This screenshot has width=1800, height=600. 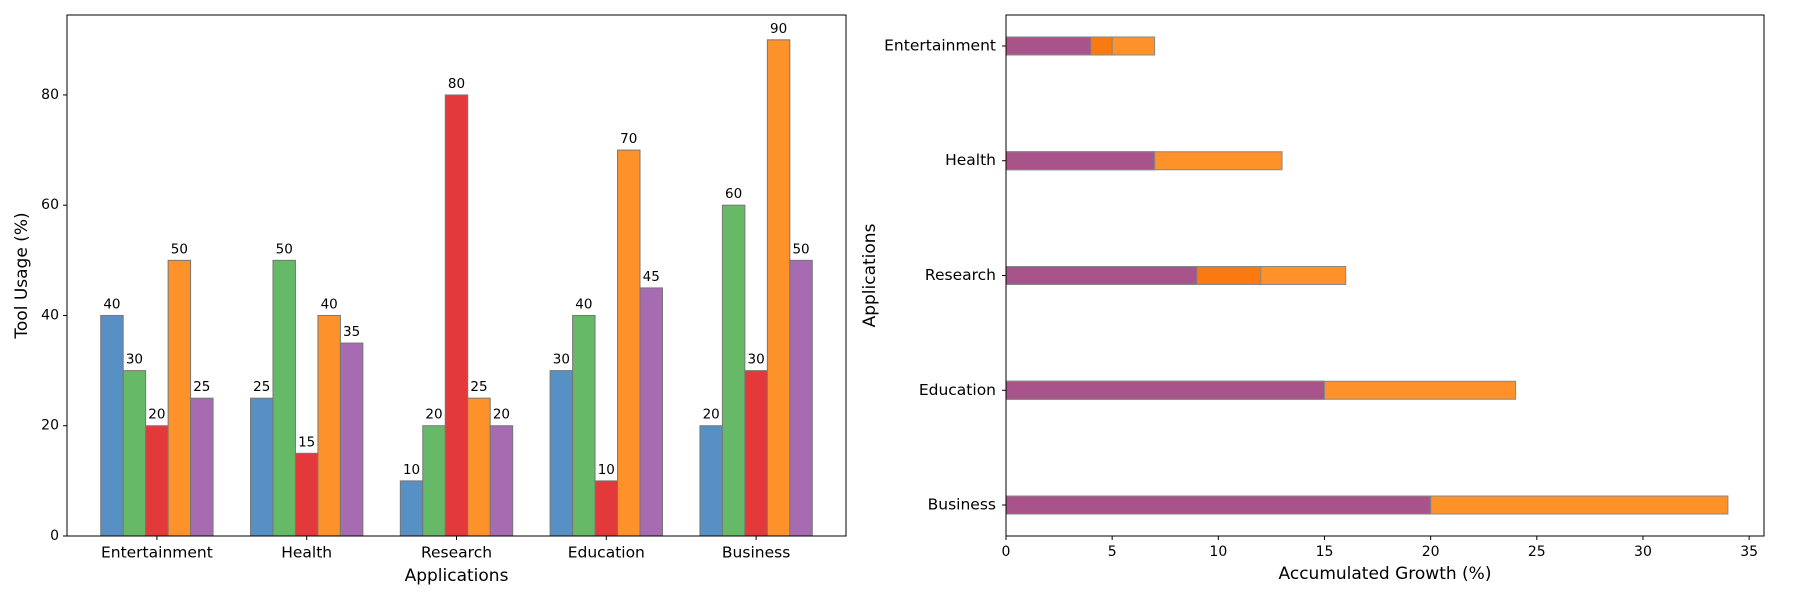 I want to click on y-tick-label: 20, so click(x=50, y=426).